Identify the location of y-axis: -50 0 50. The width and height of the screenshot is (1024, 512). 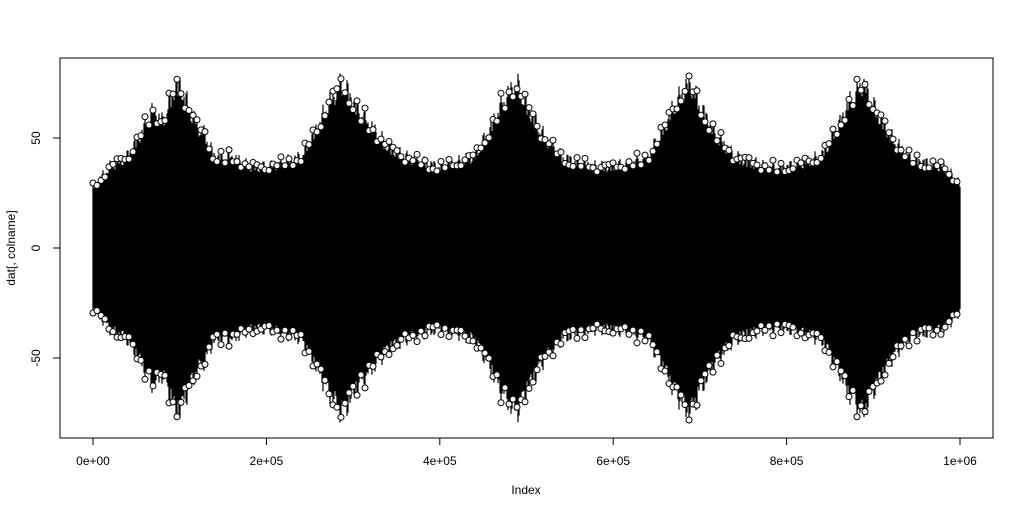
(45, 249).